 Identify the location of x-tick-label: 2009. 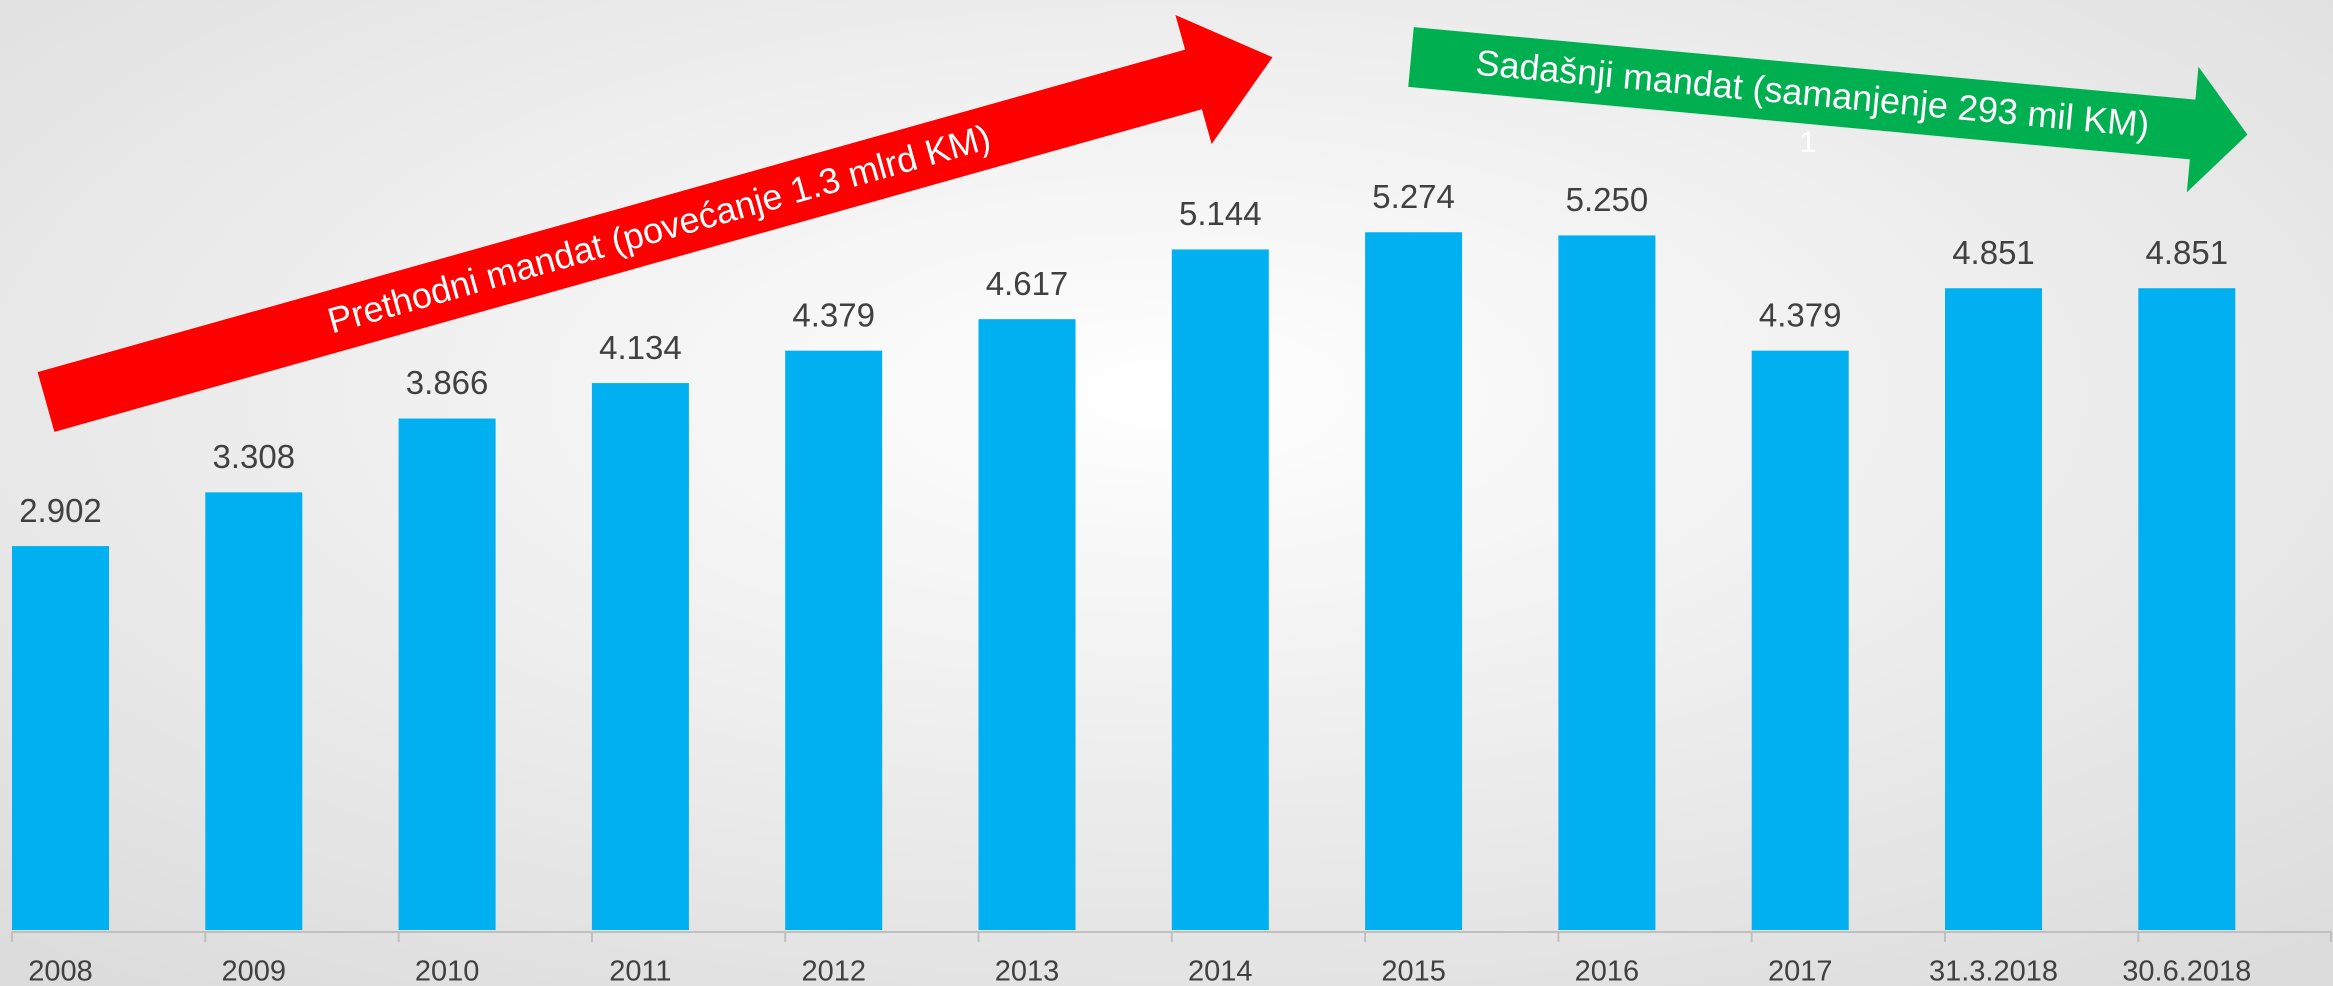
(254, 971).